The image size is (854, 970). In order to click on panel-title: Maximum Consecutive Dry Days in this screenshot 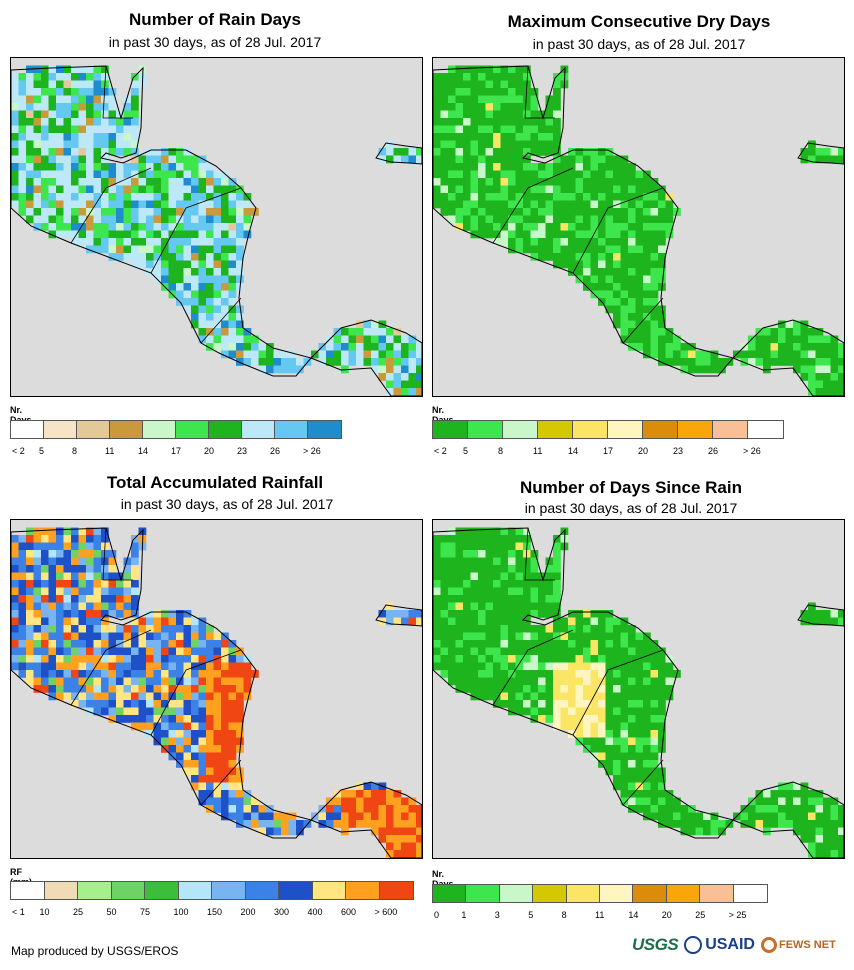, I will do `click(639, 21)`.